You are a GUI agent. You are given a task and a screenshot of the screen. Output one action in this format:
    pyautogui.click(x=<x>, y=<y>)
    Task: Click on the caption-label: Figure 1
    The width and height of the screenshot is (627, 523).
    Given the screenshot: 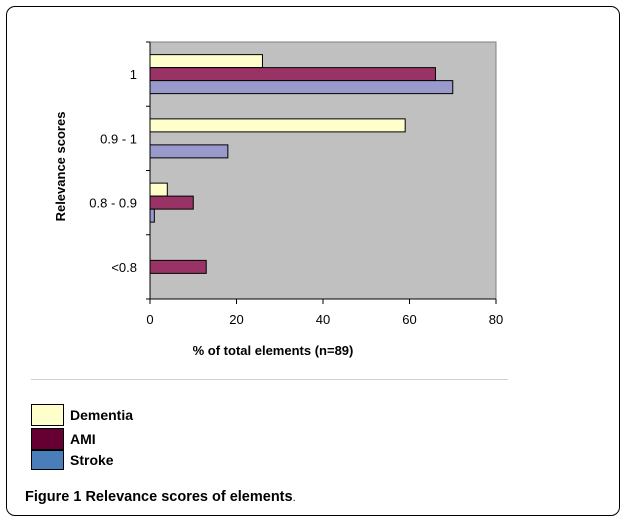 What is the action you would take?
    pyautogui.click(x=53, y=497)
    